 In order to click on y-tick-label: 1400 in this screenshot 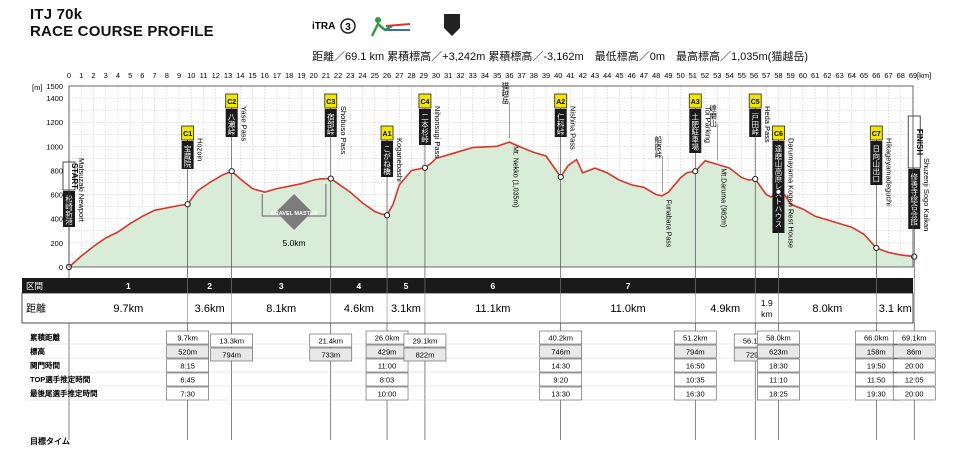, I will do `click(54, 98)`.